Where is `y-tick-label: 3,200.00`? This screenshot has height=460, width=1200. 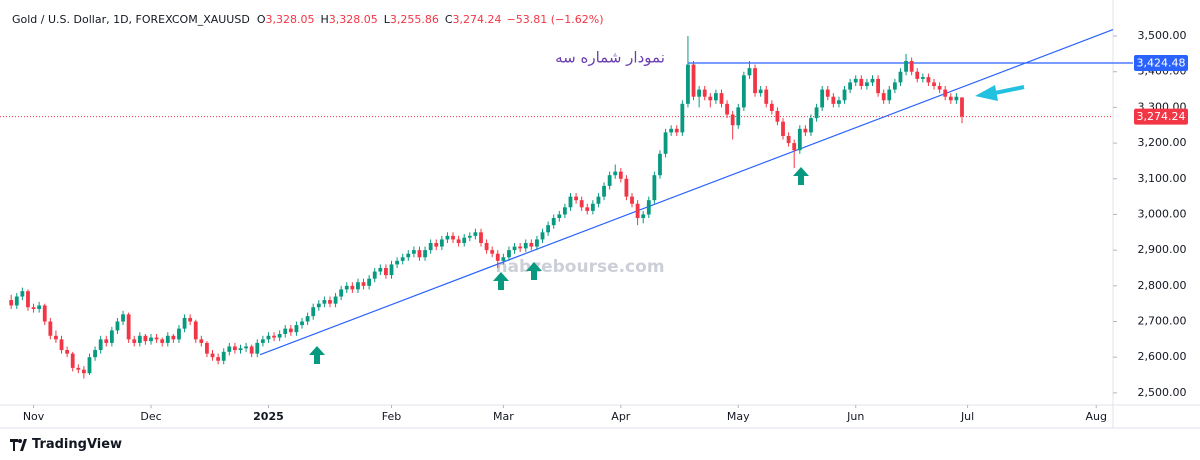
y-tick-label: 3,200.00 is located at coordinates (1162, 142).